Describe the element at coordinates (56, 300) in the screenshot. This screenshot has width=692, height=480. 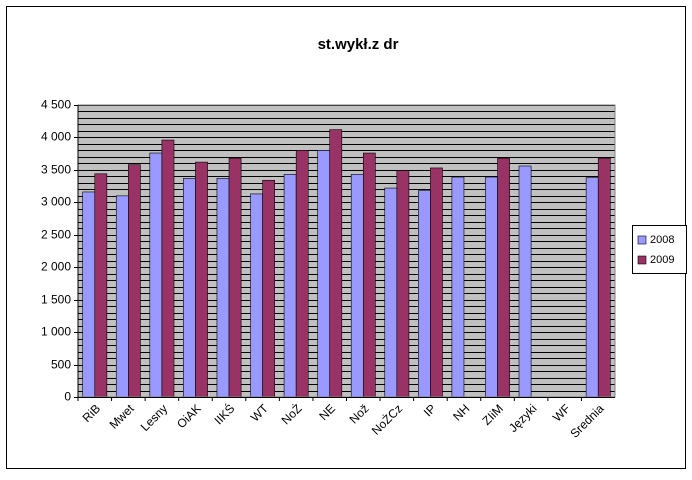
I see `y-tick-label: 1 500` at that location.